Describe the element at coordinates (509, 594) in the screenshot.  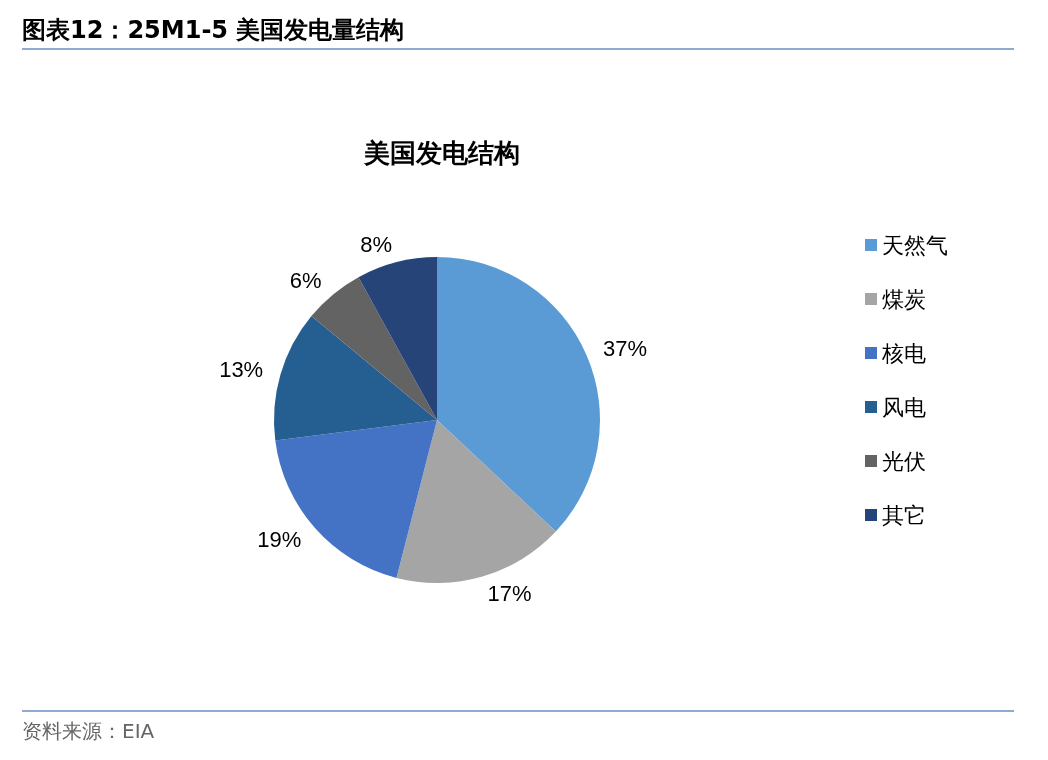
I see `data-label: 17%` at that location.